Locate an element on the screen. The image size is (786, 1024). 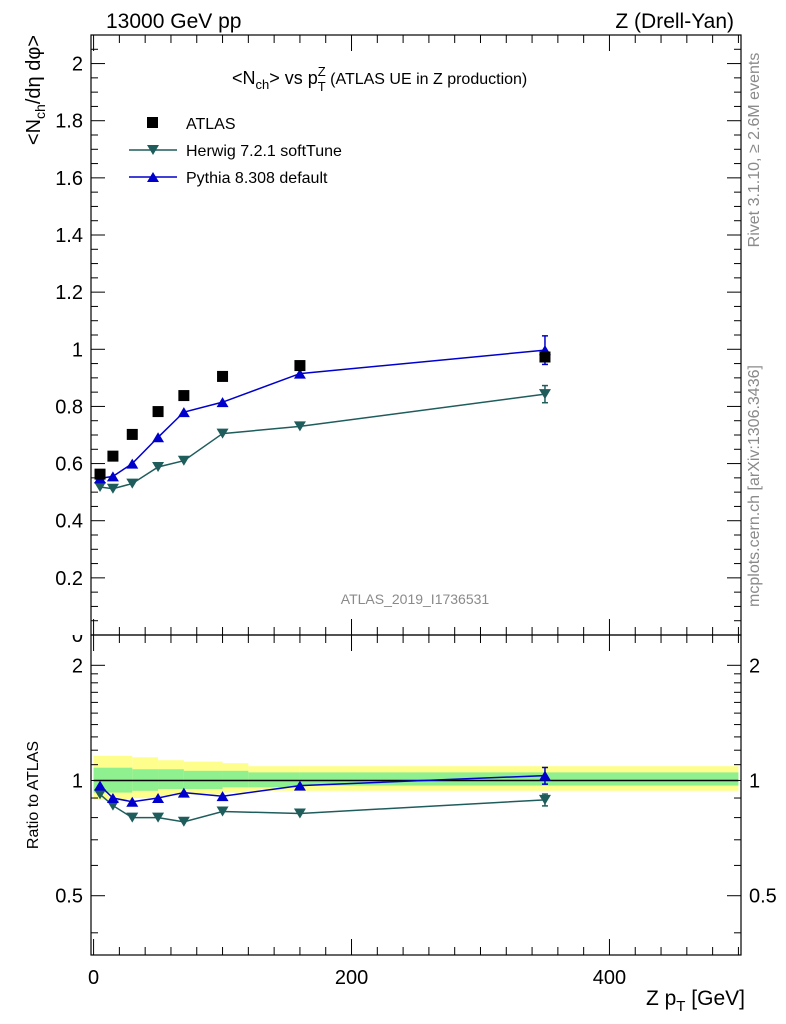
y-tick-label-top: 1.2 is located at coordinates (69, 293).